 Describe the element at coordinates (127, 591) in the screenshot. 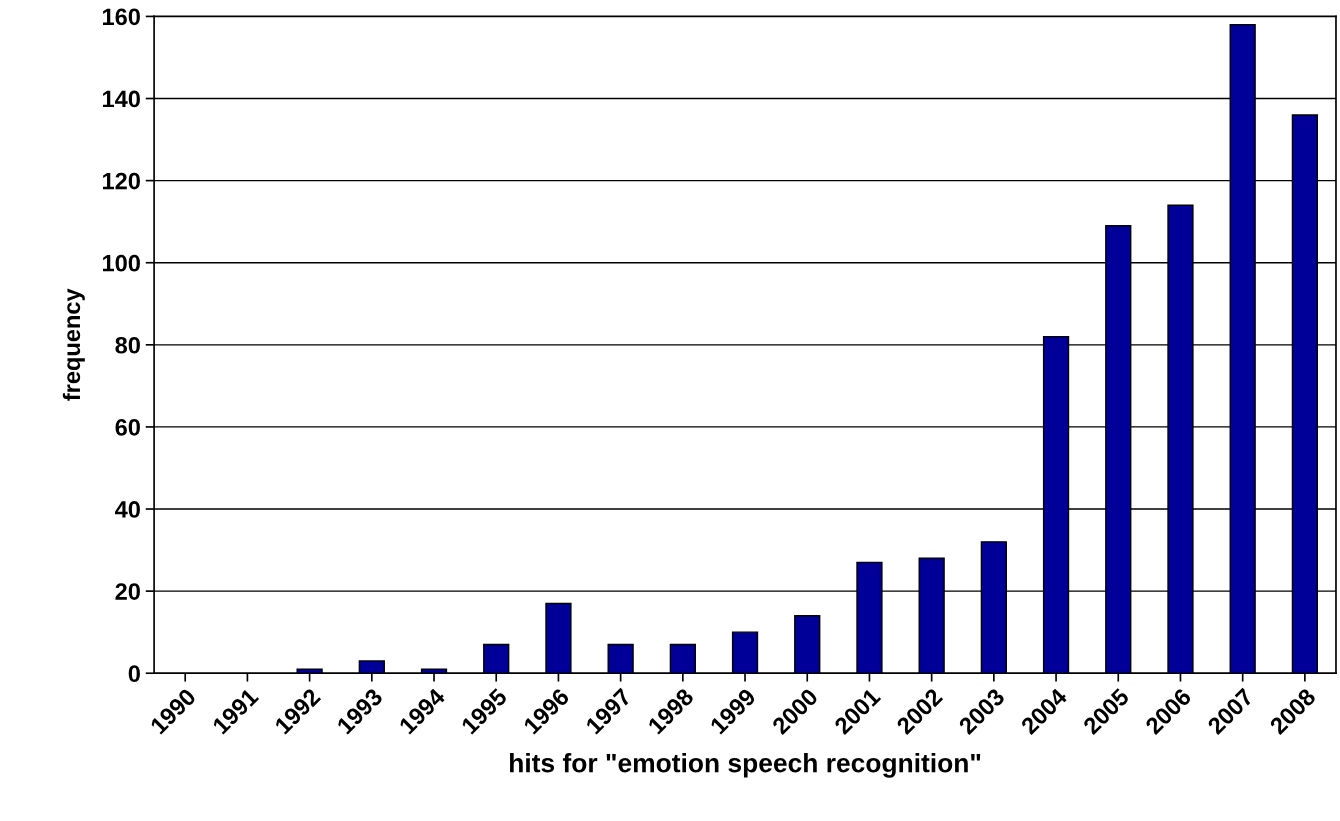

I see `y-tick-label: 20` at that location.